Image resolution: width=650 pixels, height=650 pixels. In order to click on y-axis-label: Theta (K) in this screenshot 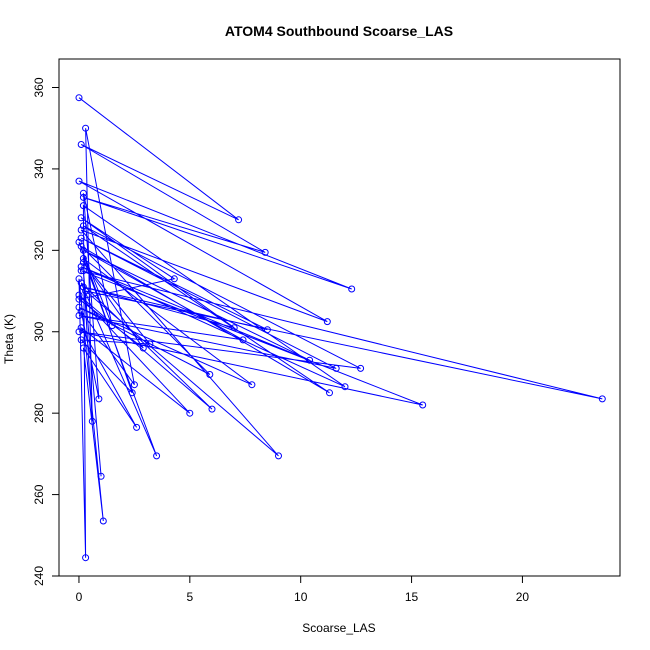, I will do `click(9, 339)`.